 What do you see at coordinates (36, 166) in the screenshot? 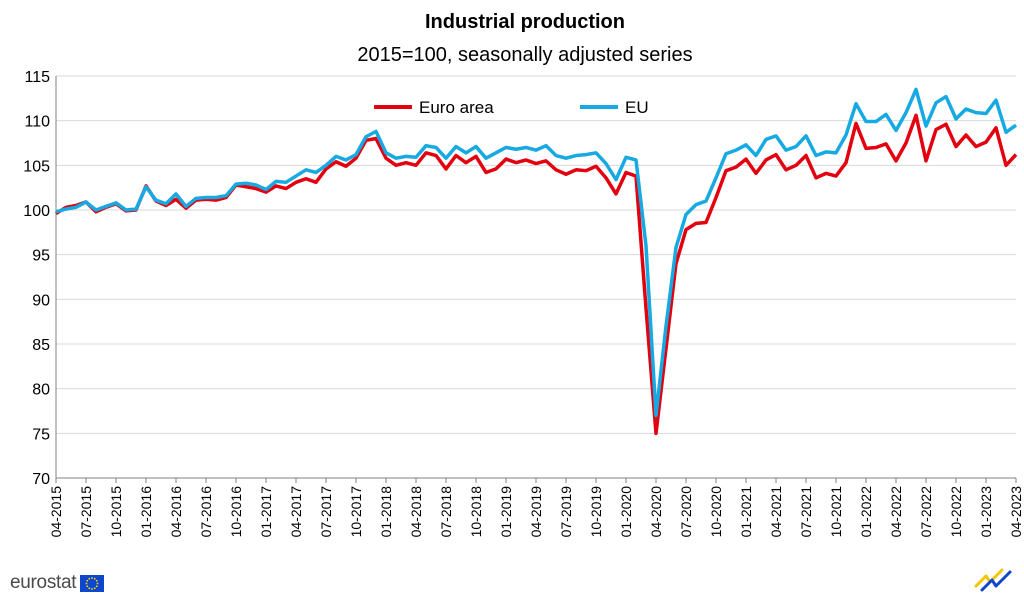
I see `y-tick-label: 105` at bounding box center [36, 166].